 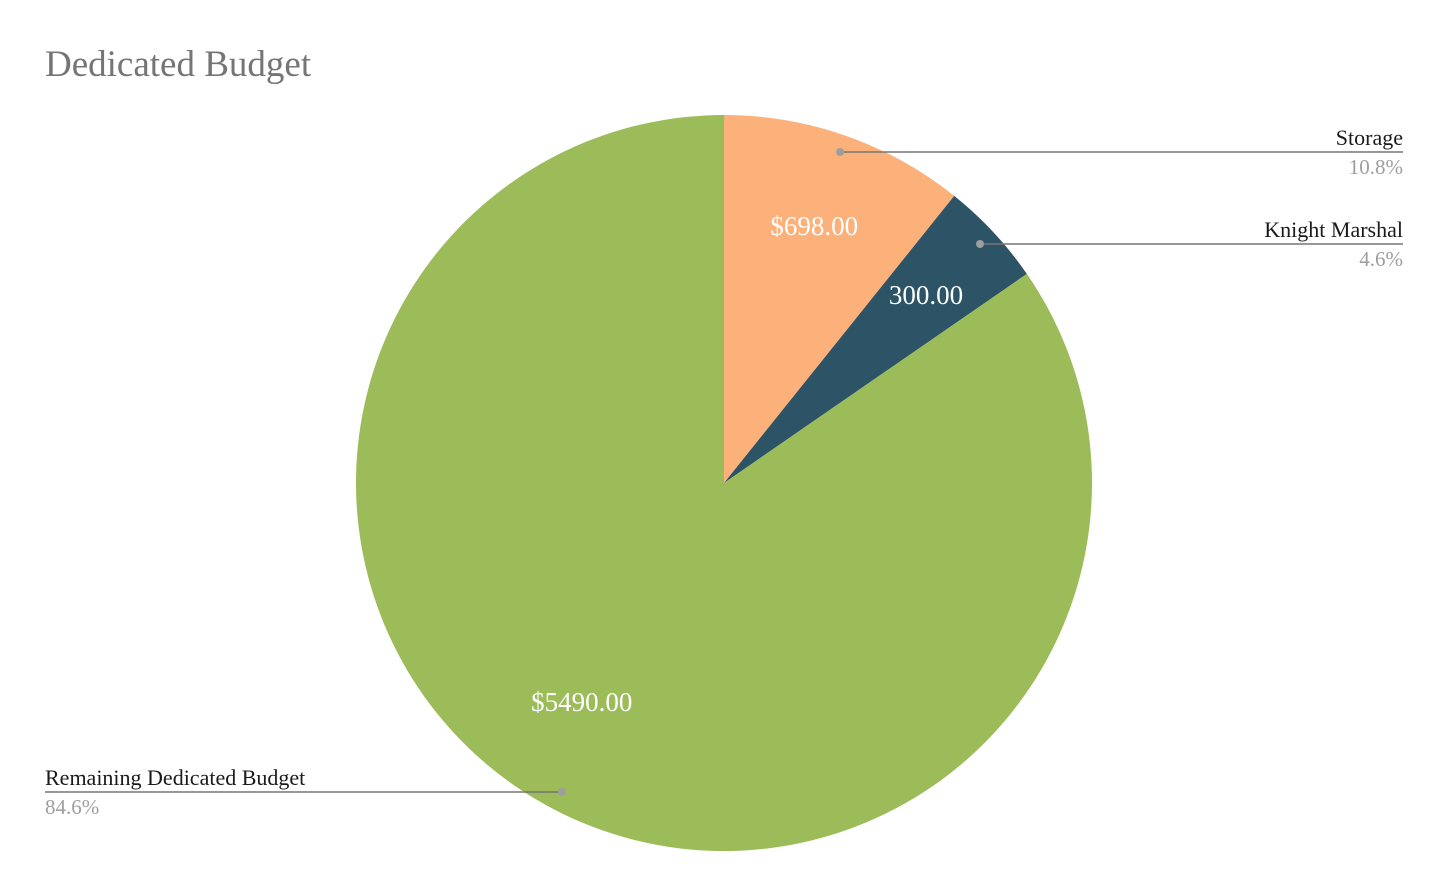 What do you see at coordinates (840, 152) in the screenshot?
I see `leader-dot-storage` at bounding box center [840, 152].